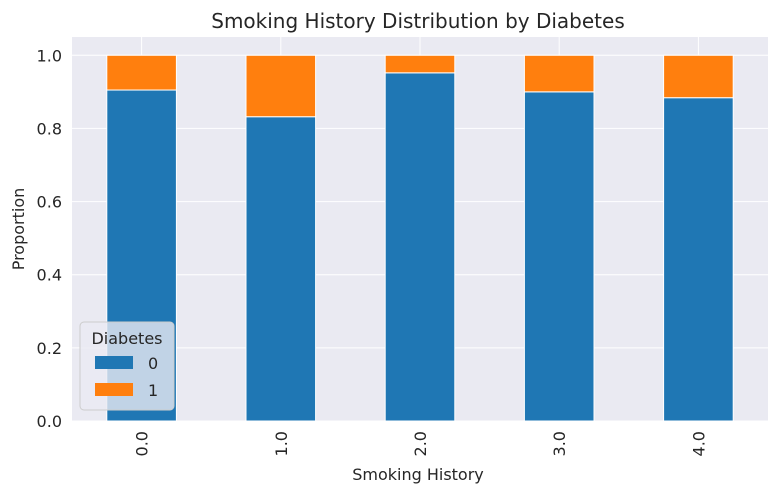 The image size is (778, 491). What do you see at coordinates (49, 348) in the screenshot?
I see `y-tick-label: 0.2` at bounding box center [49, 348].